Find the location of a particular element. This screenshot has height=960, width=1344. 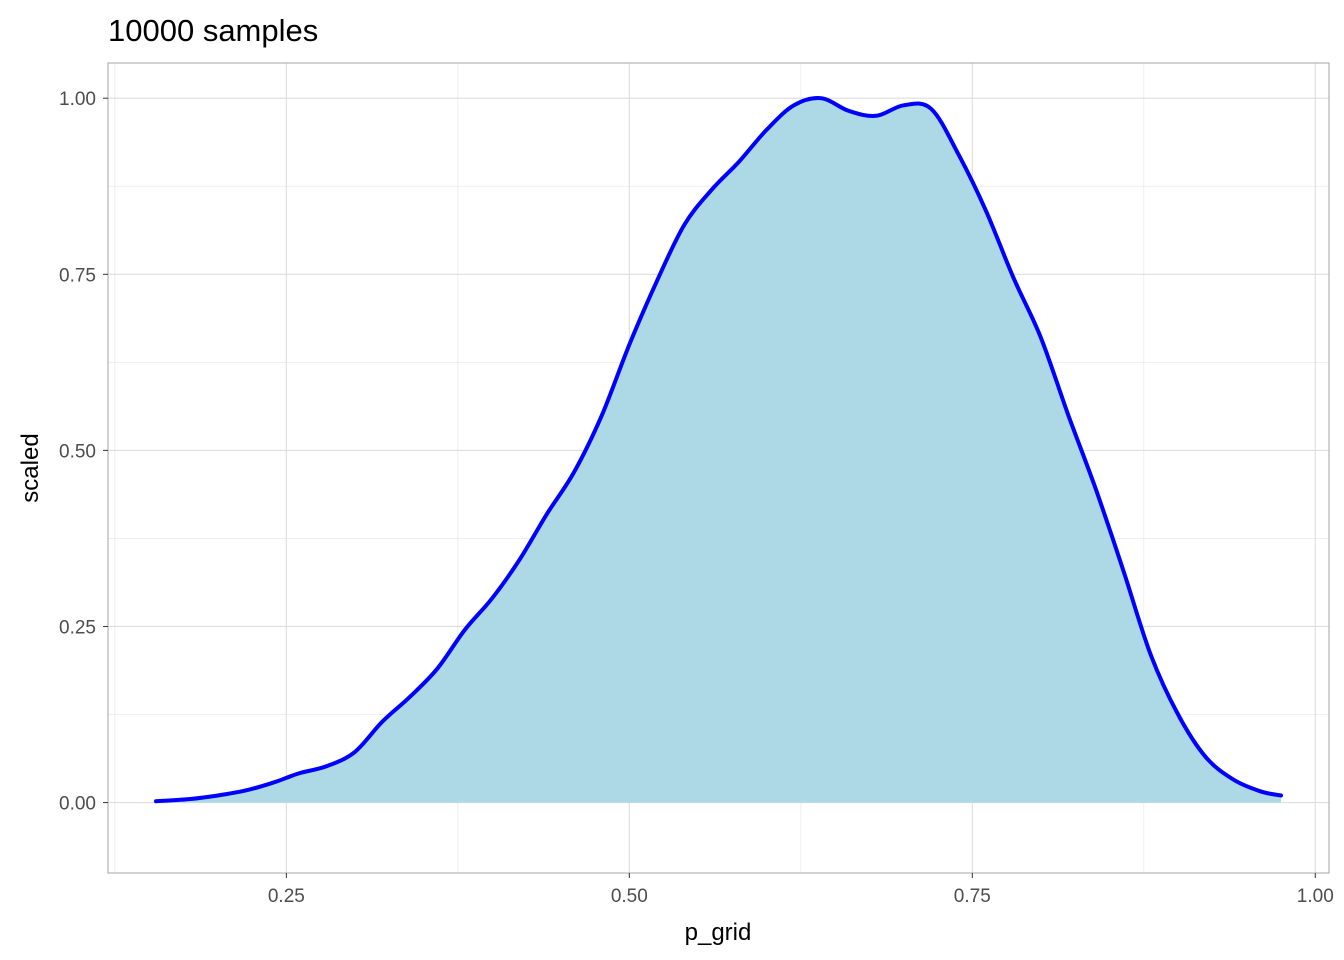

y-tick-label: 0.50 is located at coordinates (77, 451).